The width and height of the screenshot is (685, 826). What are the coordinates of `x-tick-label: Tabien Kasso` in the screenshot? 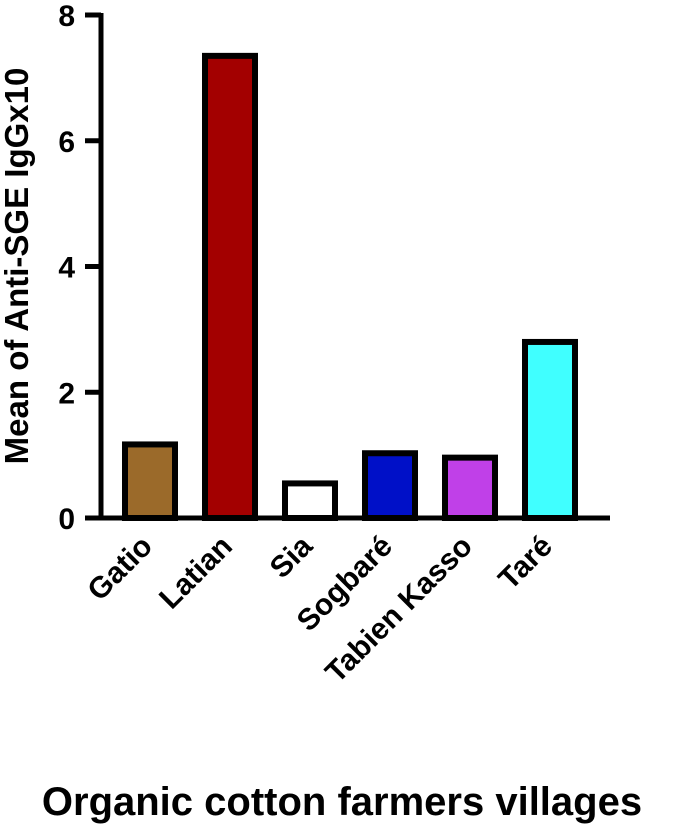 It's located at (399, 610).